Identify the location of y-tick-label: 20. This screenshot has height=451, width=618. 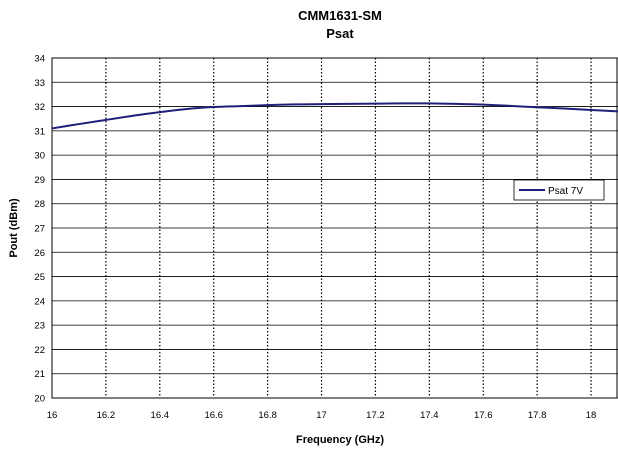
(39, 399).